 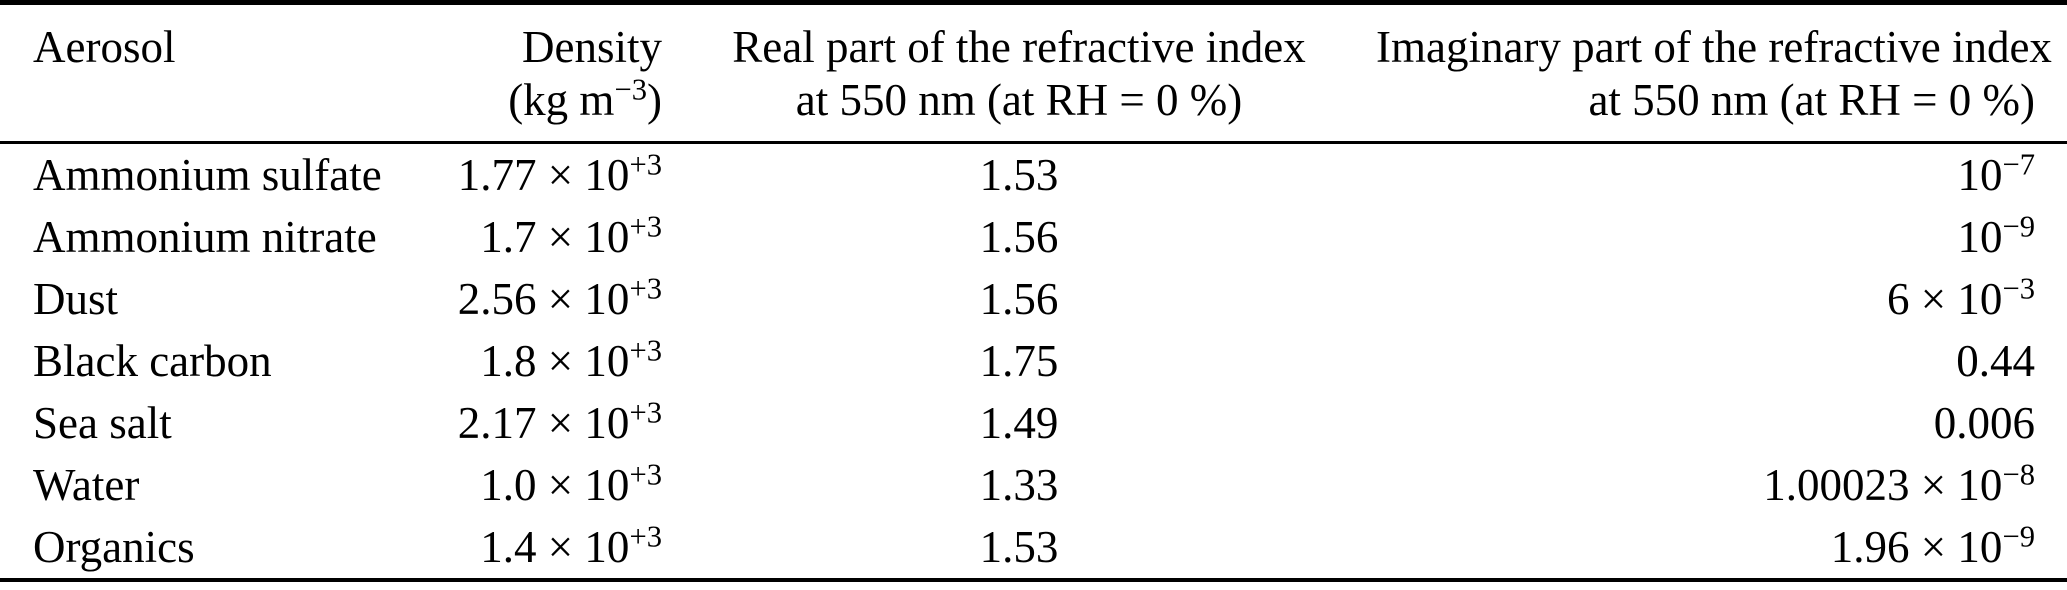 I want to click on header-line: Density, so click(x=592, y=47).